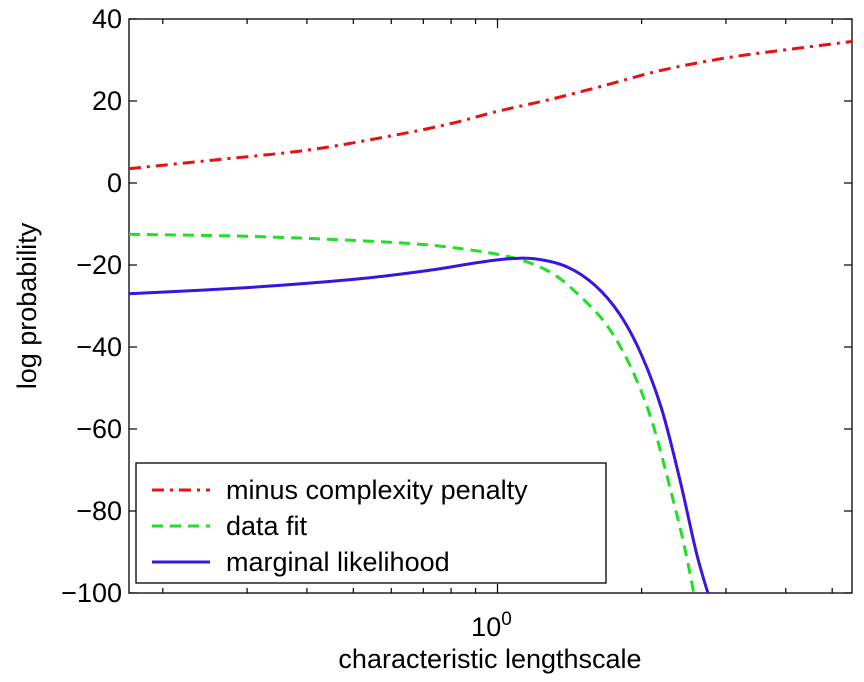 This screenshot has width=864, height=682. Describe the element at coordinates (91, 593) in the screenshot. I see `y-tick-label: −100` at that location.